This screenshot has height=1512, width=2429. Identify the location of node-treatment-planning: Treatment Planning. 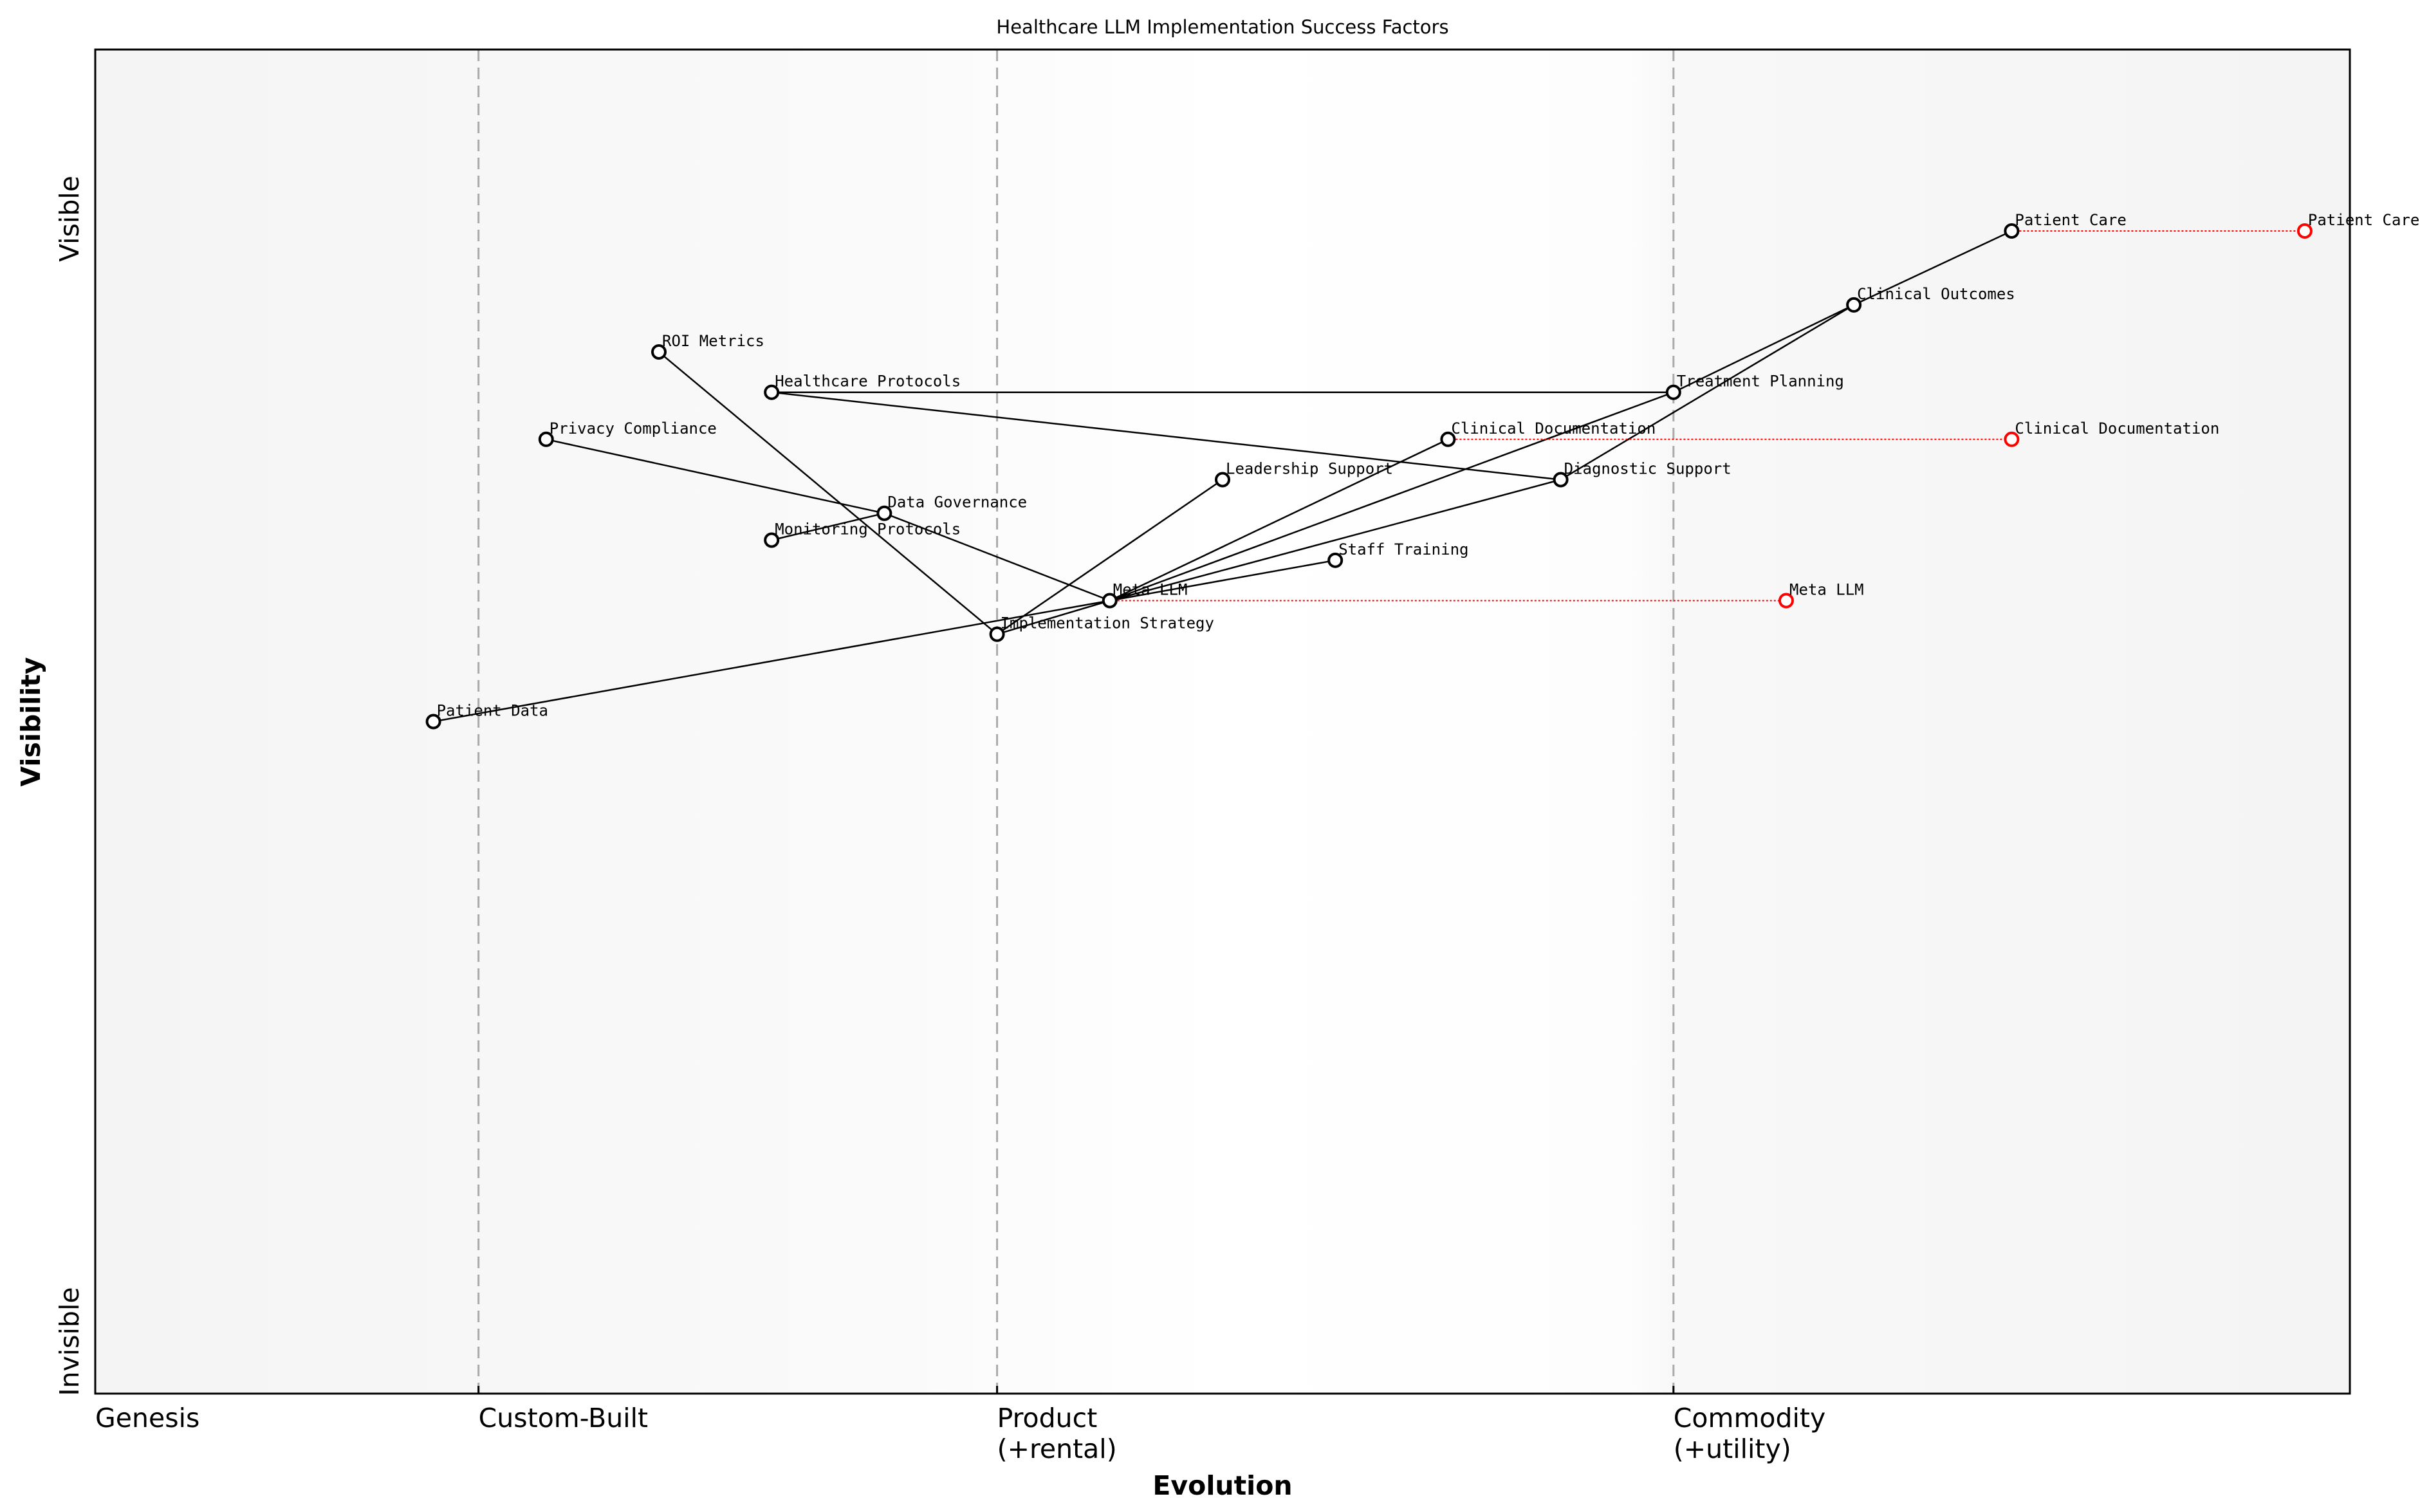
(1754, 386).